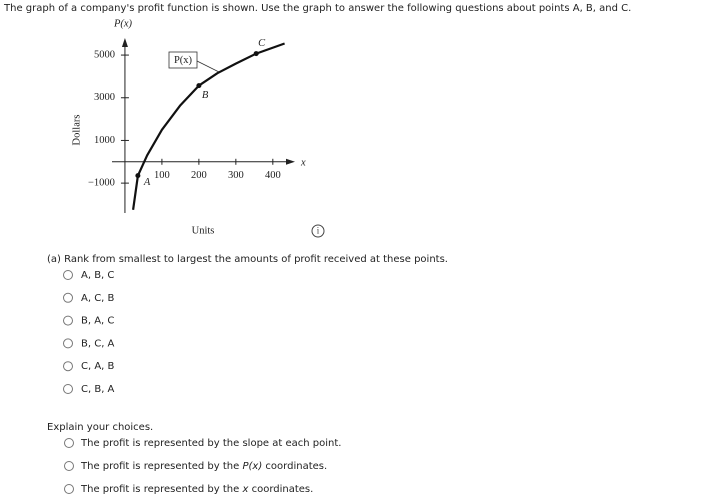 This screenshot has width=722, height=498. I want to click on option-text-part: P(x), so click(252, 466).